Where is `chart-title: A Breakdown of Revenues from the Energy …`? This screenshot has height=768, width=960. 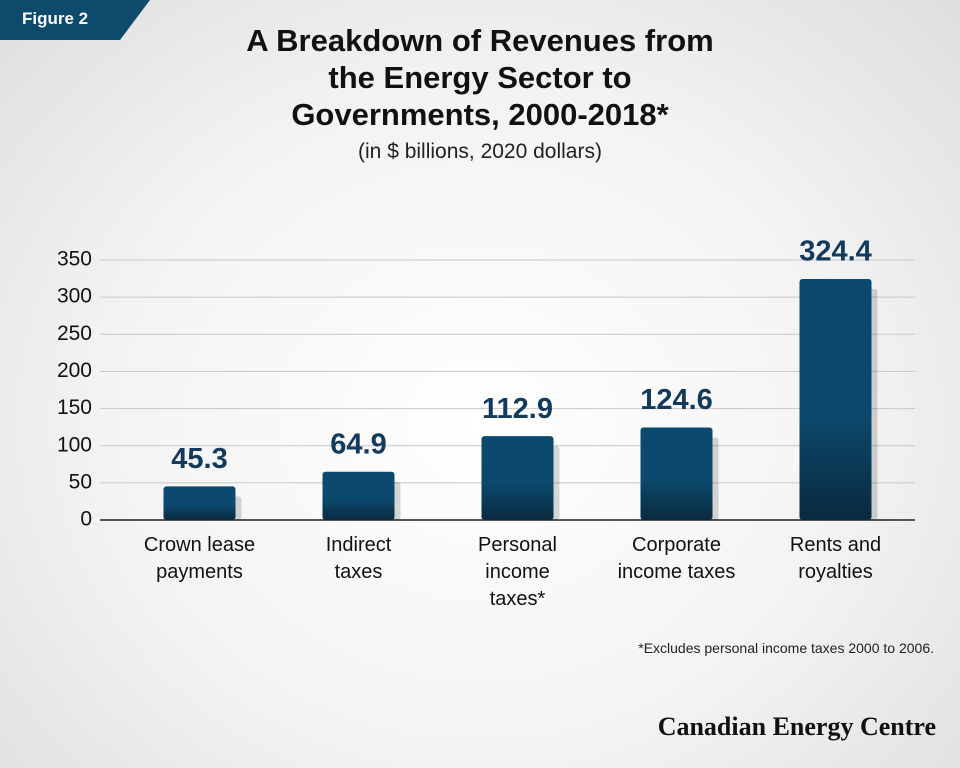 chart-title: A Breakdown of Revenues from the Energy … is located at coordinates (480, 77).